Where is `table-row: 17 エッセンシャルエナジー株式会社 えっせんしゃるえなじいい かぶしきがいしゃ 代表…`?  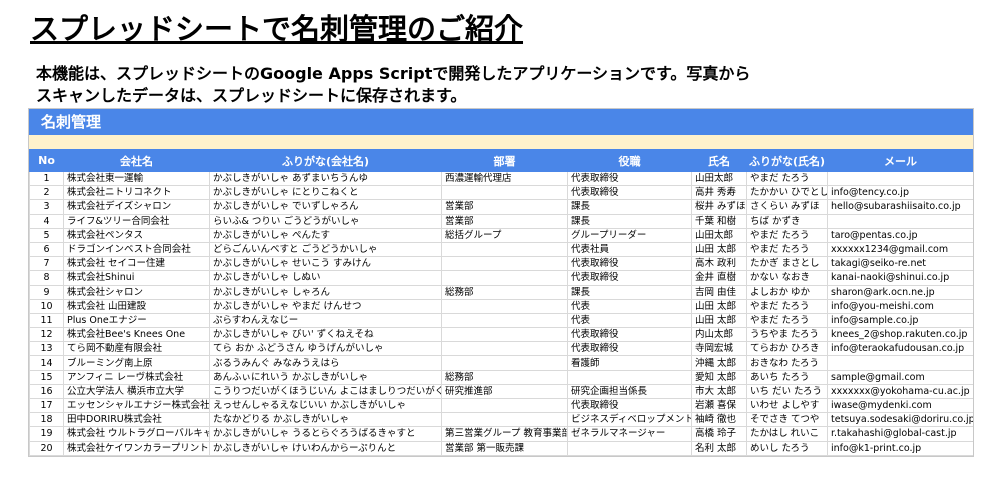 table-row: 17 エッセンシャルエナジー株式会社 えっせんしゃるえなじいい かぶしきがいしゃ 代表… is located at coordinates (501, 405).